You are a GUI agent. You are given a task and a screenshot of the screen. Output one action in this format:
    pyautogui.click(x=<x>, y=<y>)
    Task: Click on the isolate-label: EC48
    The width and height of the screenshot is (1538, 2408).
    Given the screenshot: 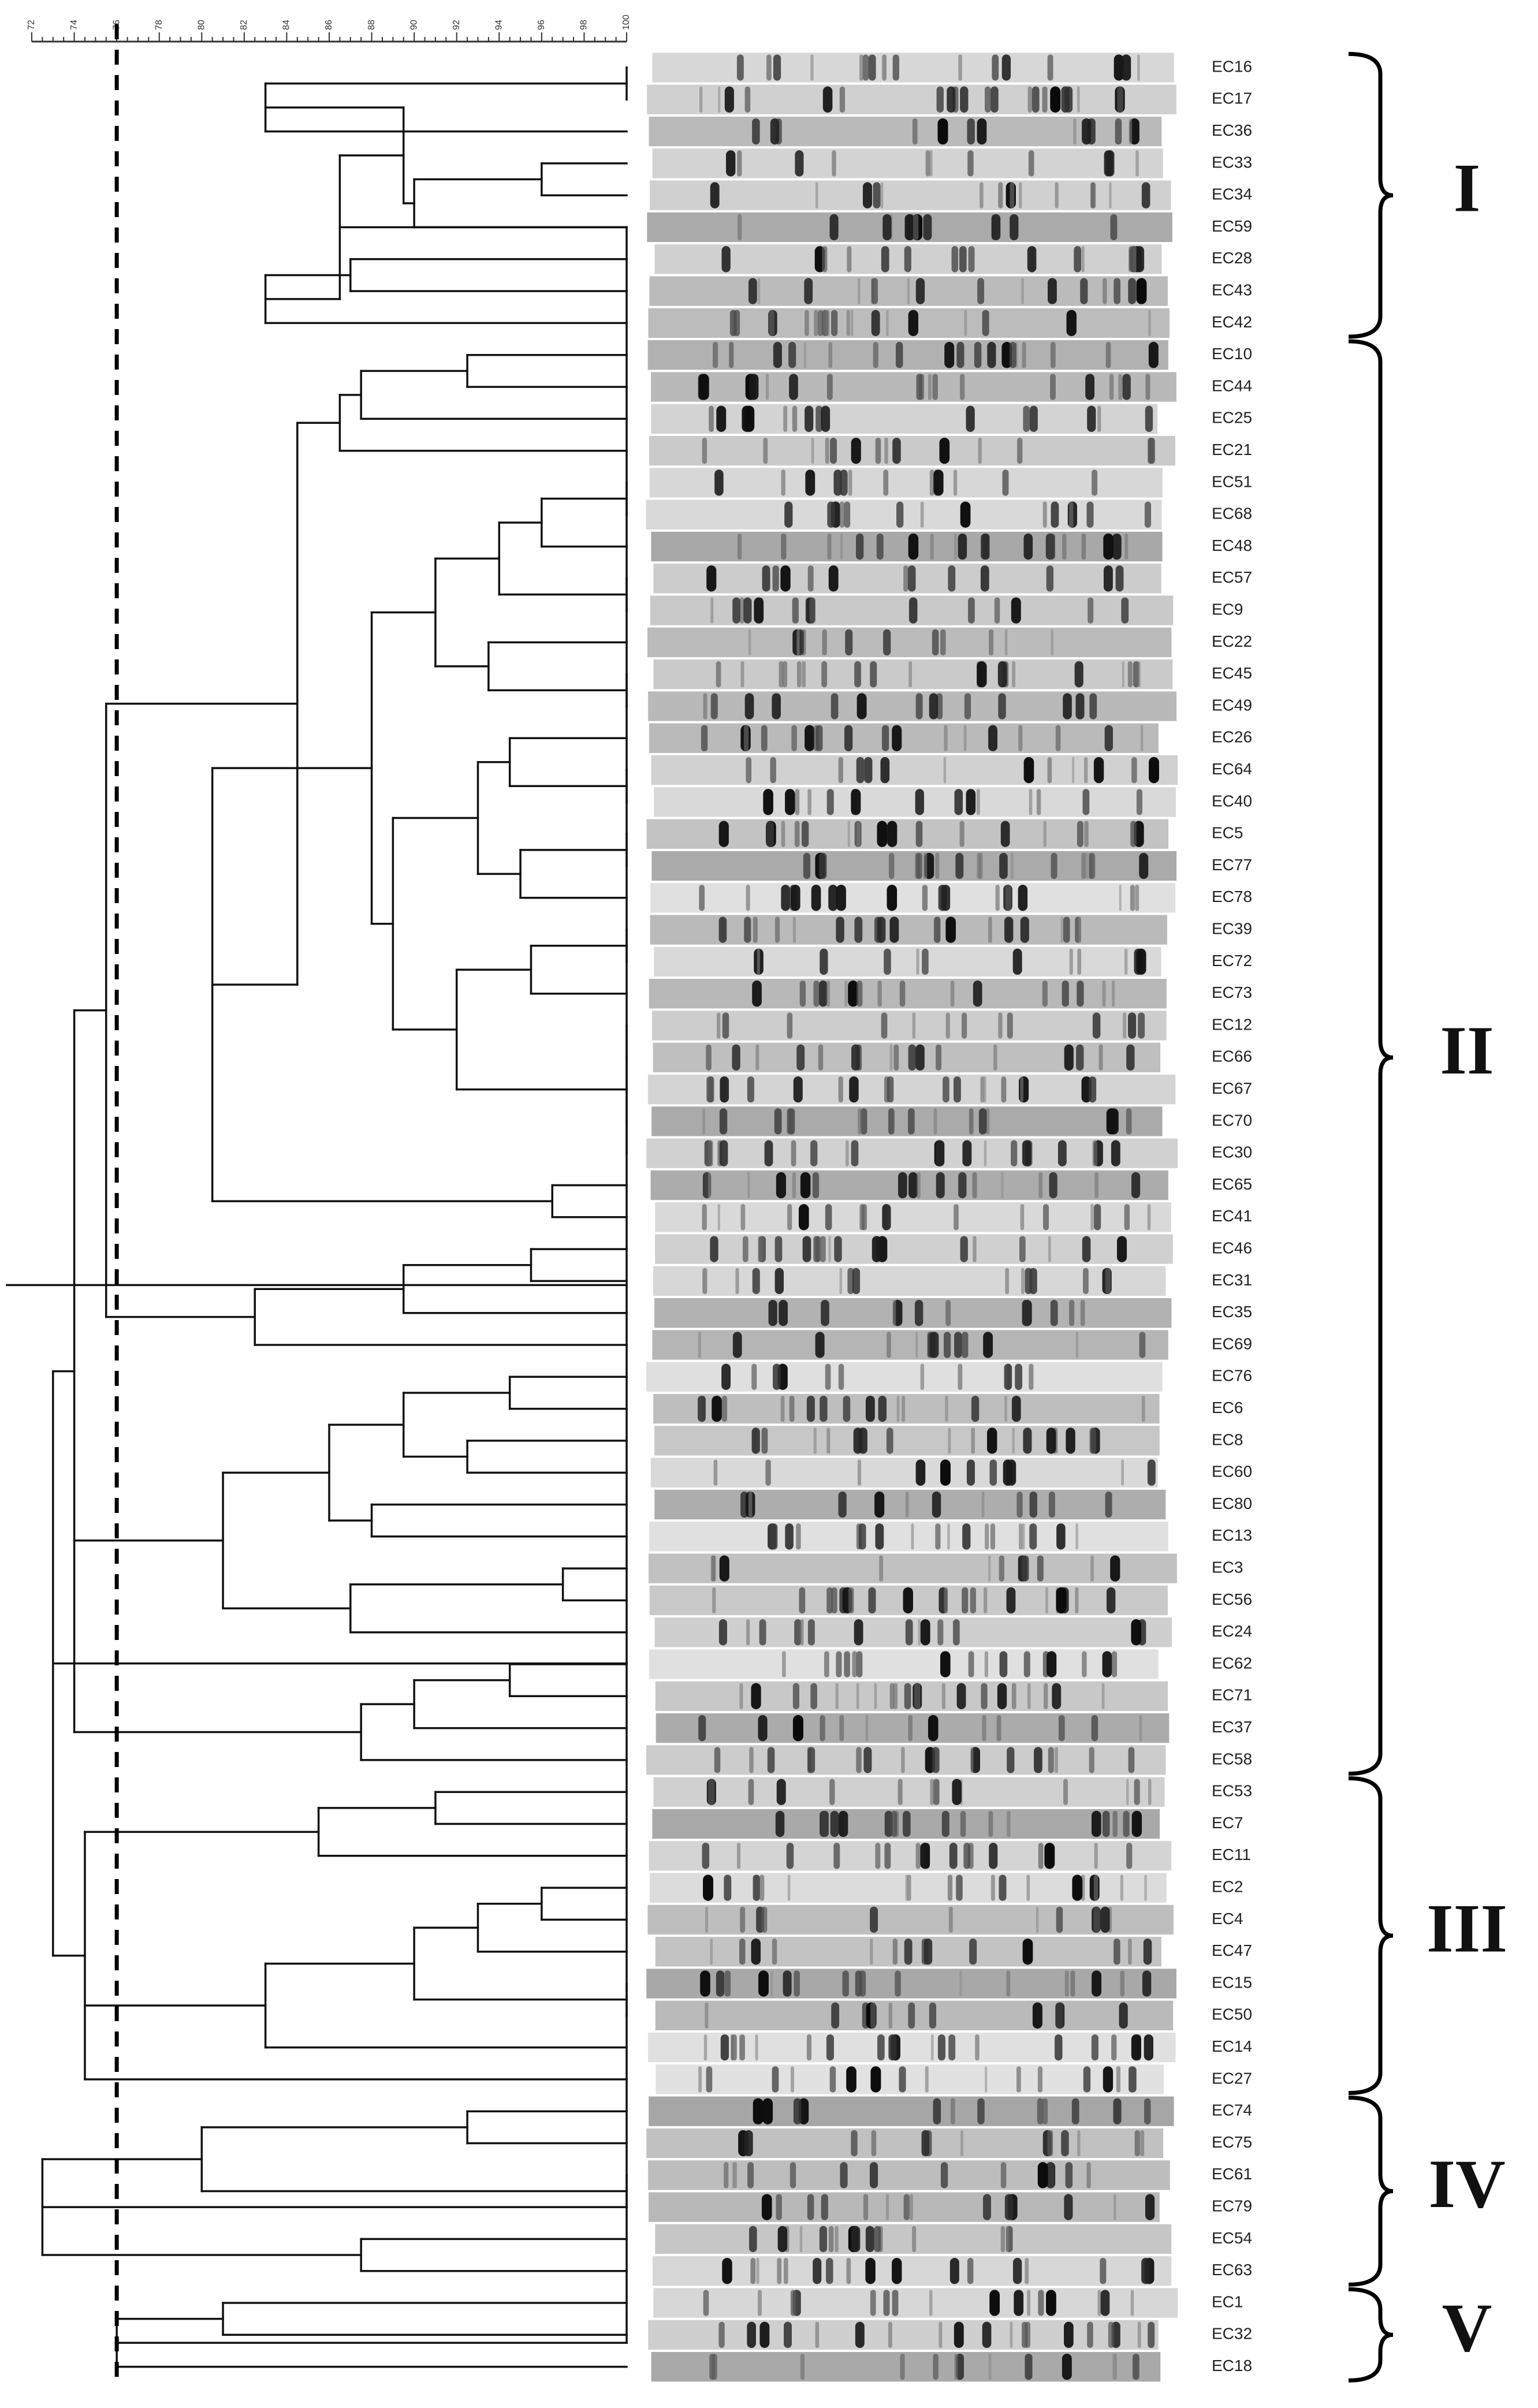 What is the action you would take?
    pyautogui.click(x=1232, y=545)
    